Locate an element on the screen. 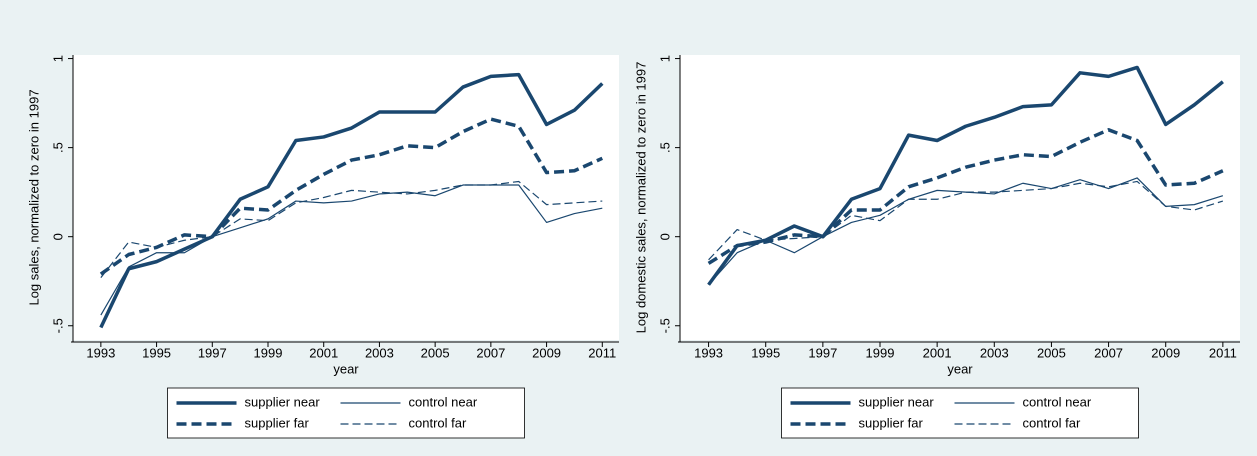 This screenshot has width=1257, height=456. y-axis-title: Log sales, normalized to zero in 1997 is located at coordinates (33, 197).